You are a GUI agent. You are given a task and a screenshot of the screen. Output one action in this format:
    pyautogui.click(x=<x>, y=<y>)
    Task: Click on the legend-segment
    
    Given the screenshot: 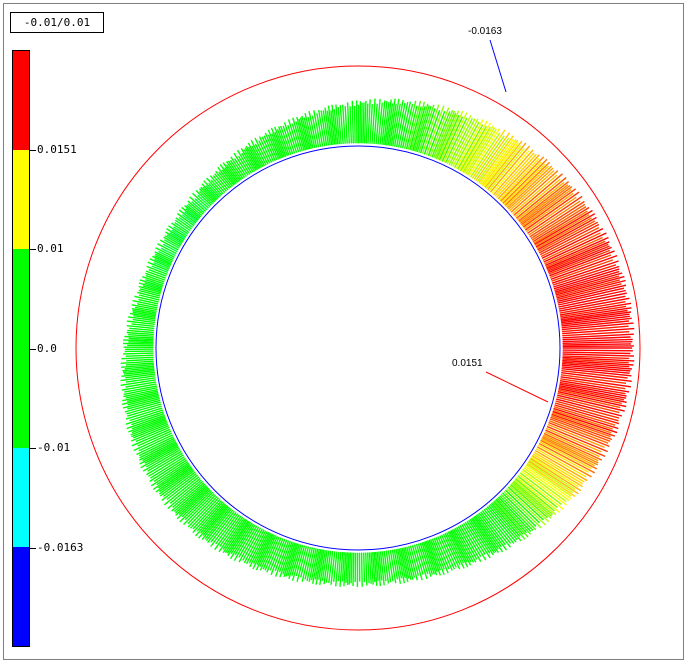 What is the action you would take?
    pyautogui.click(x=21, y=596)
    